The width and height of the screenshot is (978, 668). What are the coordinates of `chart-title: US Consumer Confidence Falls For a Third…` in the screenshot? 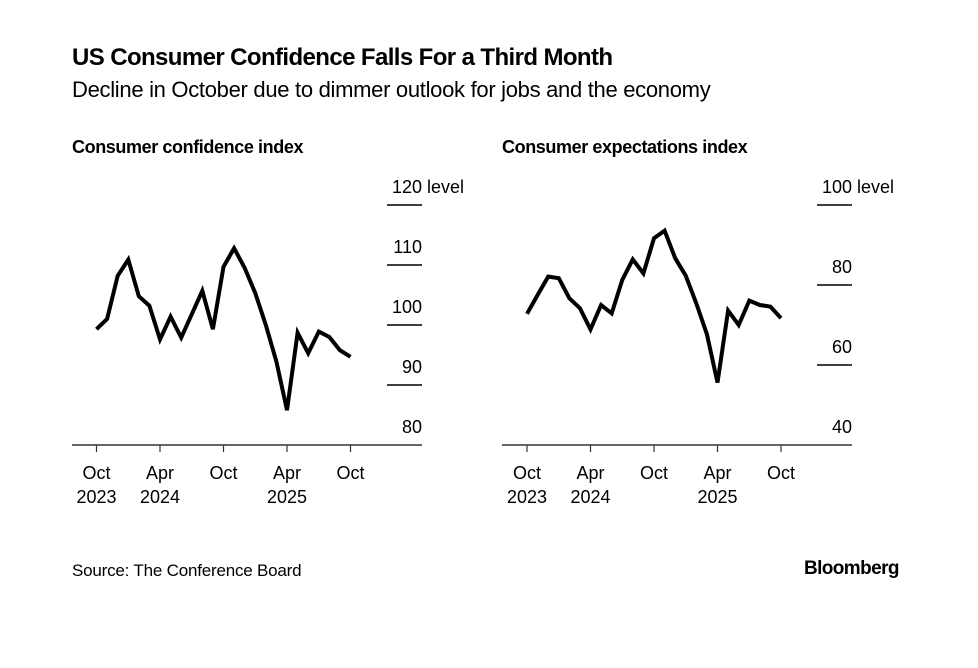 It's located at (342, 57).